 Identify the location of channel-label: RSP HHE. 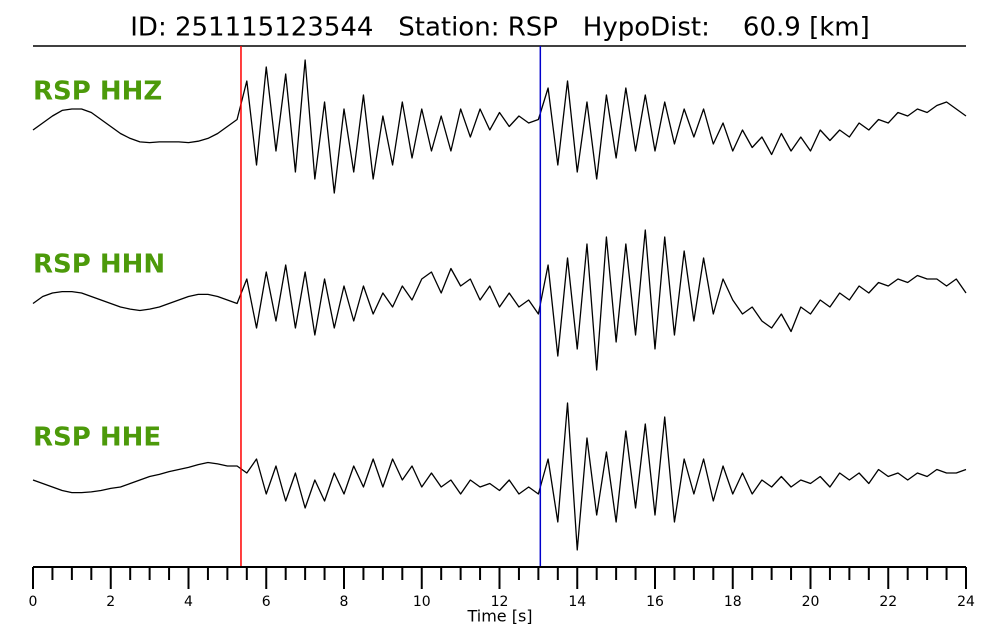
(97, 438).